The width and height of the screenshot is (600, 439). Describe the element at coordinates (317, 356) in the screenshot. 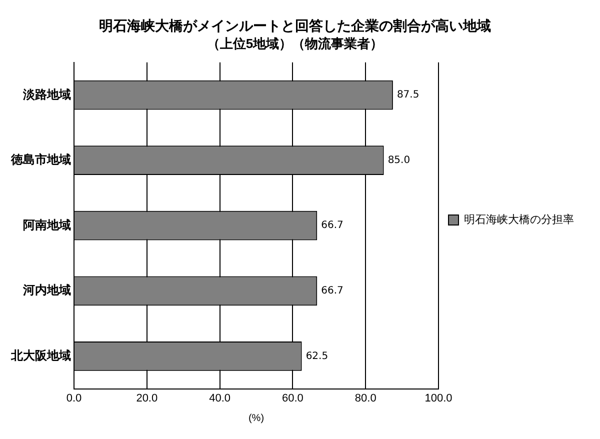

I see `text: 62.5` at that location.